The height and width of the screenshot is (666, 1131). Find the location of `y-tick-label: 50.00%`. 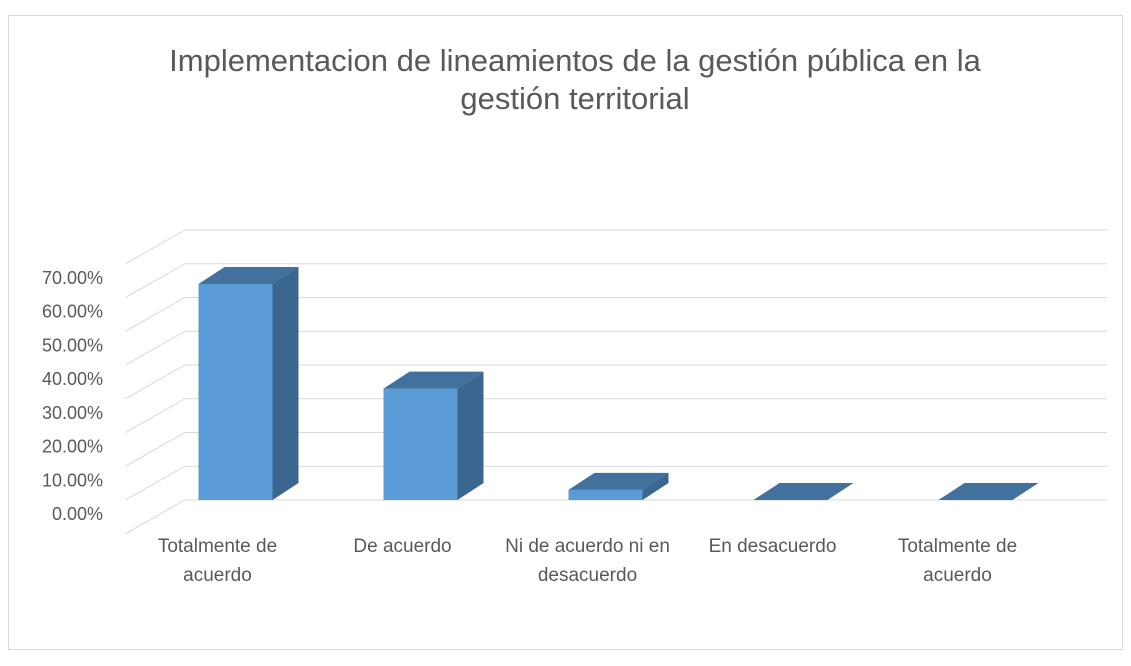

y-tick-label: 50.00% is located at coordinates (72, 345).